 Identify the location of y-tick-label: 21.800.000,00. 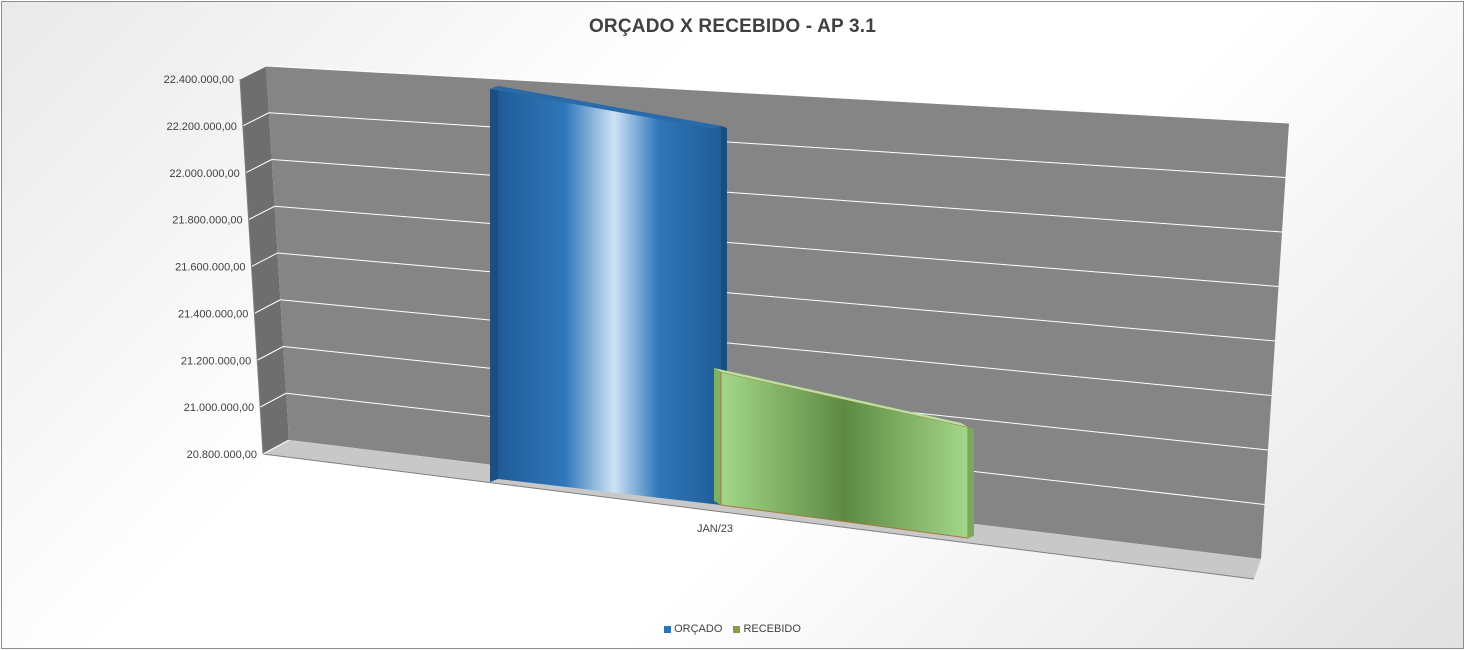
(207, 221).